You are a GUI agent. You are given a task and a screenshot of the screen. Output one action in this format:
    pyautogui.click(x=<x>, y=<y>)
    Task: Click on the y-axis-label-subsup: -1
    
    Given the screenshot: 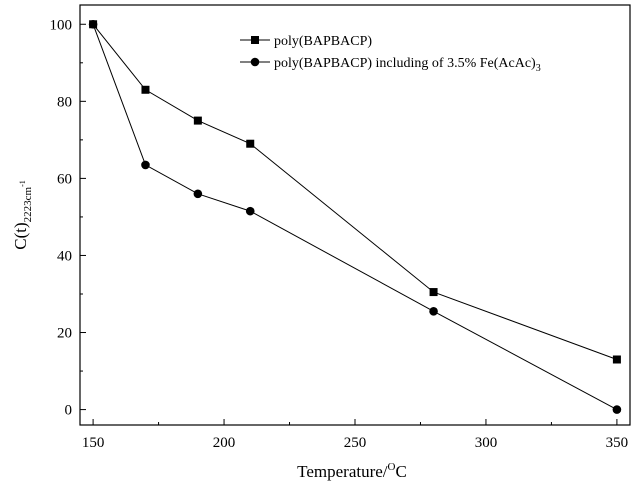 What is the action you would take?
    pyautogui.click(x=22, y=183)
    